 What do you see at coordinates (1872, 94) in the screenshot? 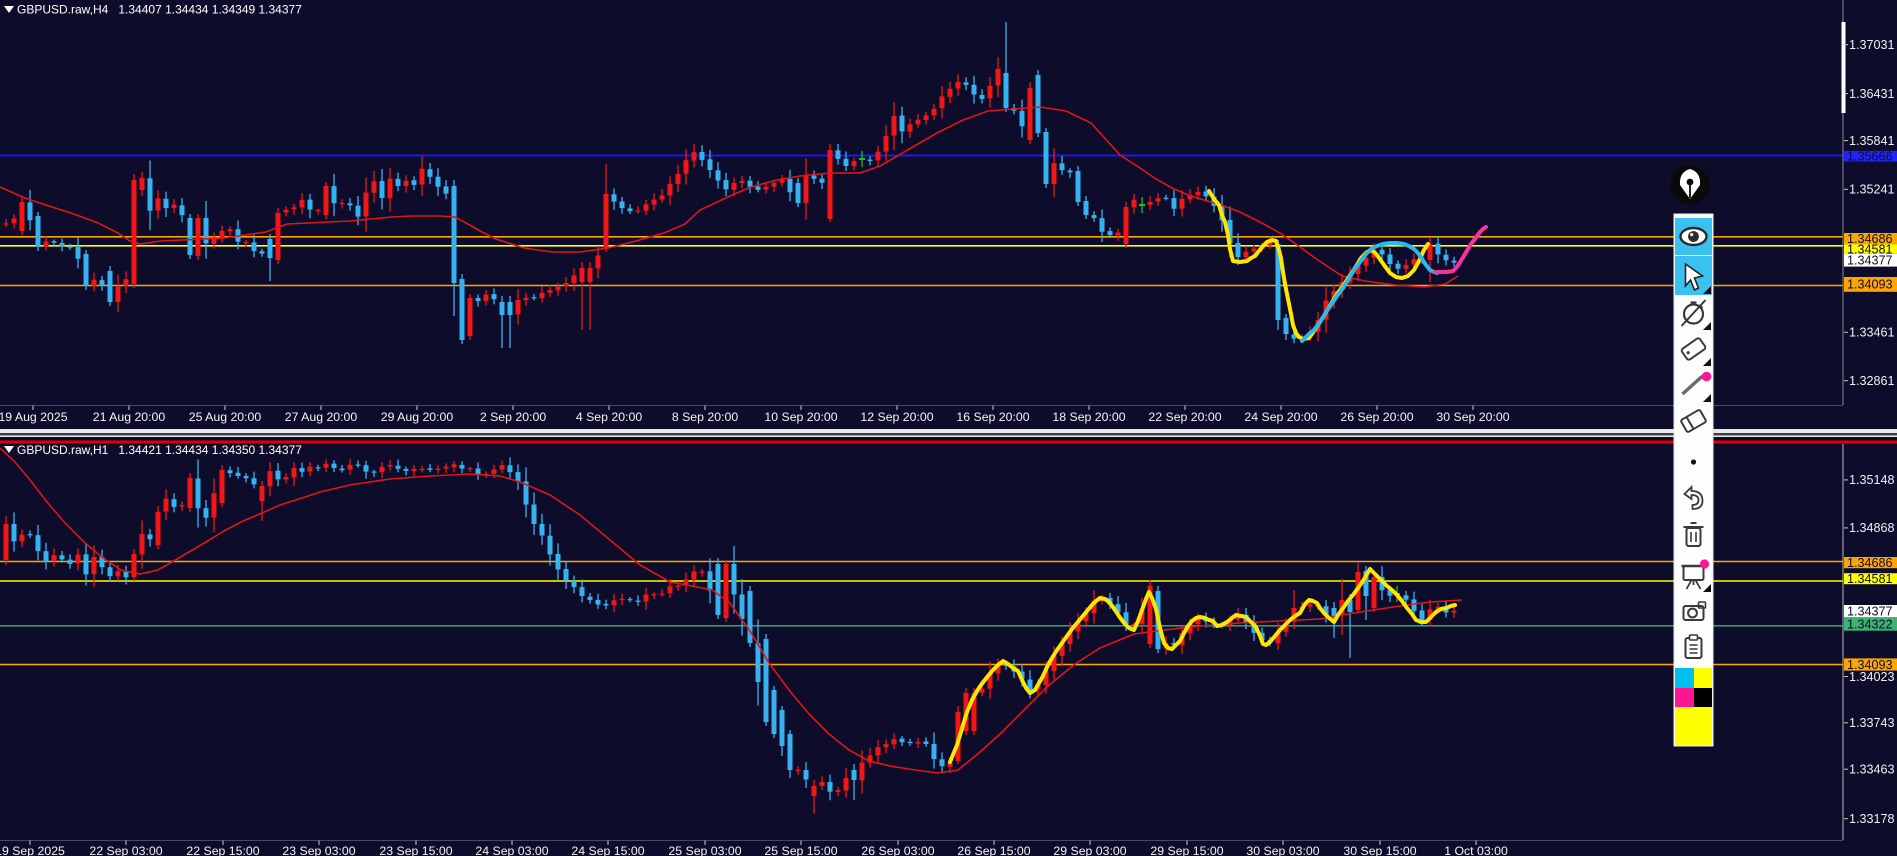
I see `svg-text: 1.36431` at bounding box center [1872, 94].